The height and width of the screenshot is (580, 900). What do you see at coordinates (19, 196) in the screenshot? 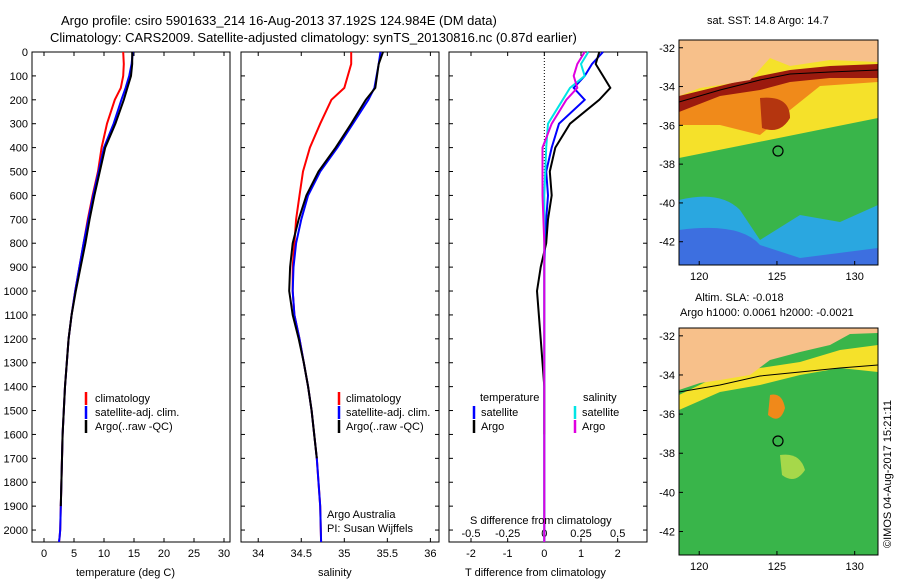
I see `y-tick-label: 600` at bounding box center [19, 196].